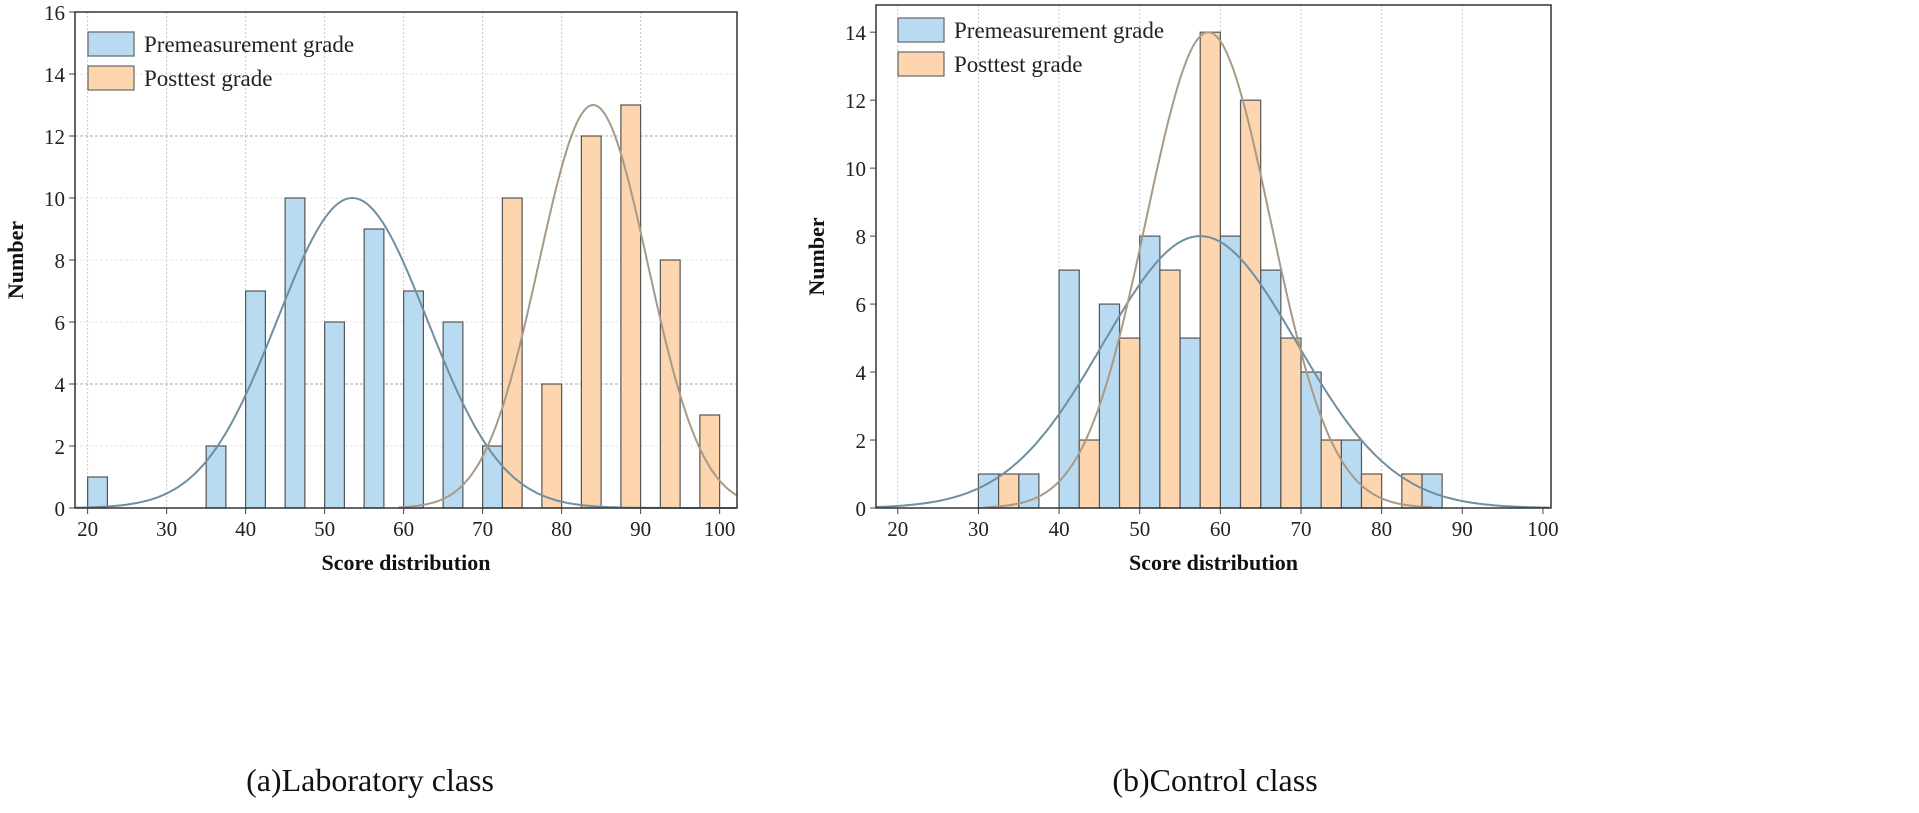  Describe the element at coordinates (370, 780) in the screenshot. I see `caption-laboratory-class: (a)Laboratory class` at that location.